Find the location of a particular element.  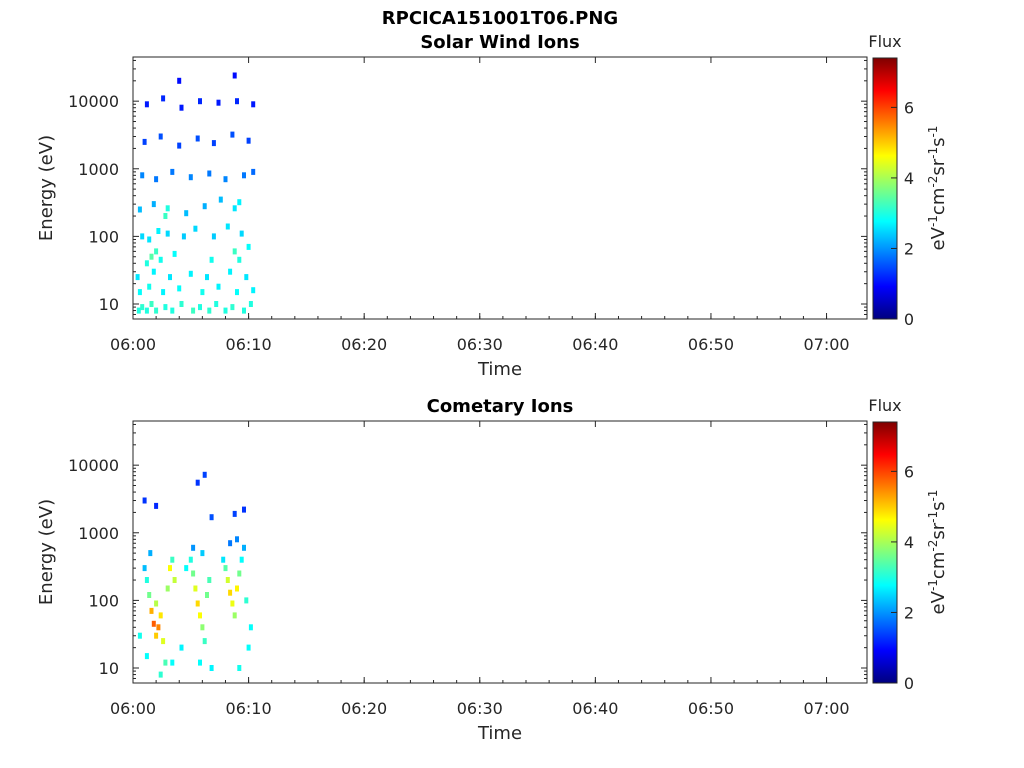

x-tick-label: 06:50 is located at coordinates (711, 344).